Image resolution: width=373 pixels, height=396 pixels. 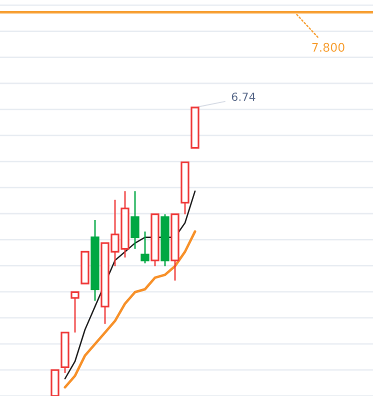 I want to click on text: 7.800, so click(x=328, y=47).